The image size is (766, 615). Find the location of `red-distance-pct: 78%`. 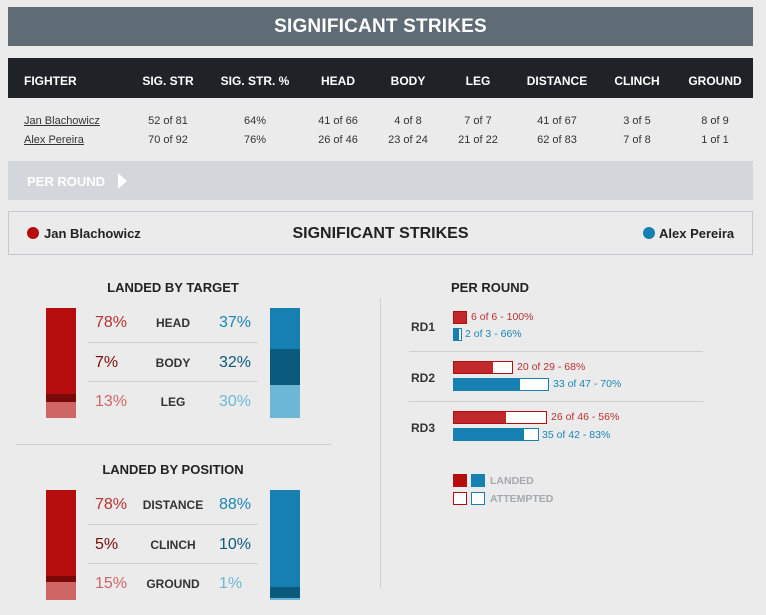

red-distance-pct: 78% is located at coordinates (111, 504).